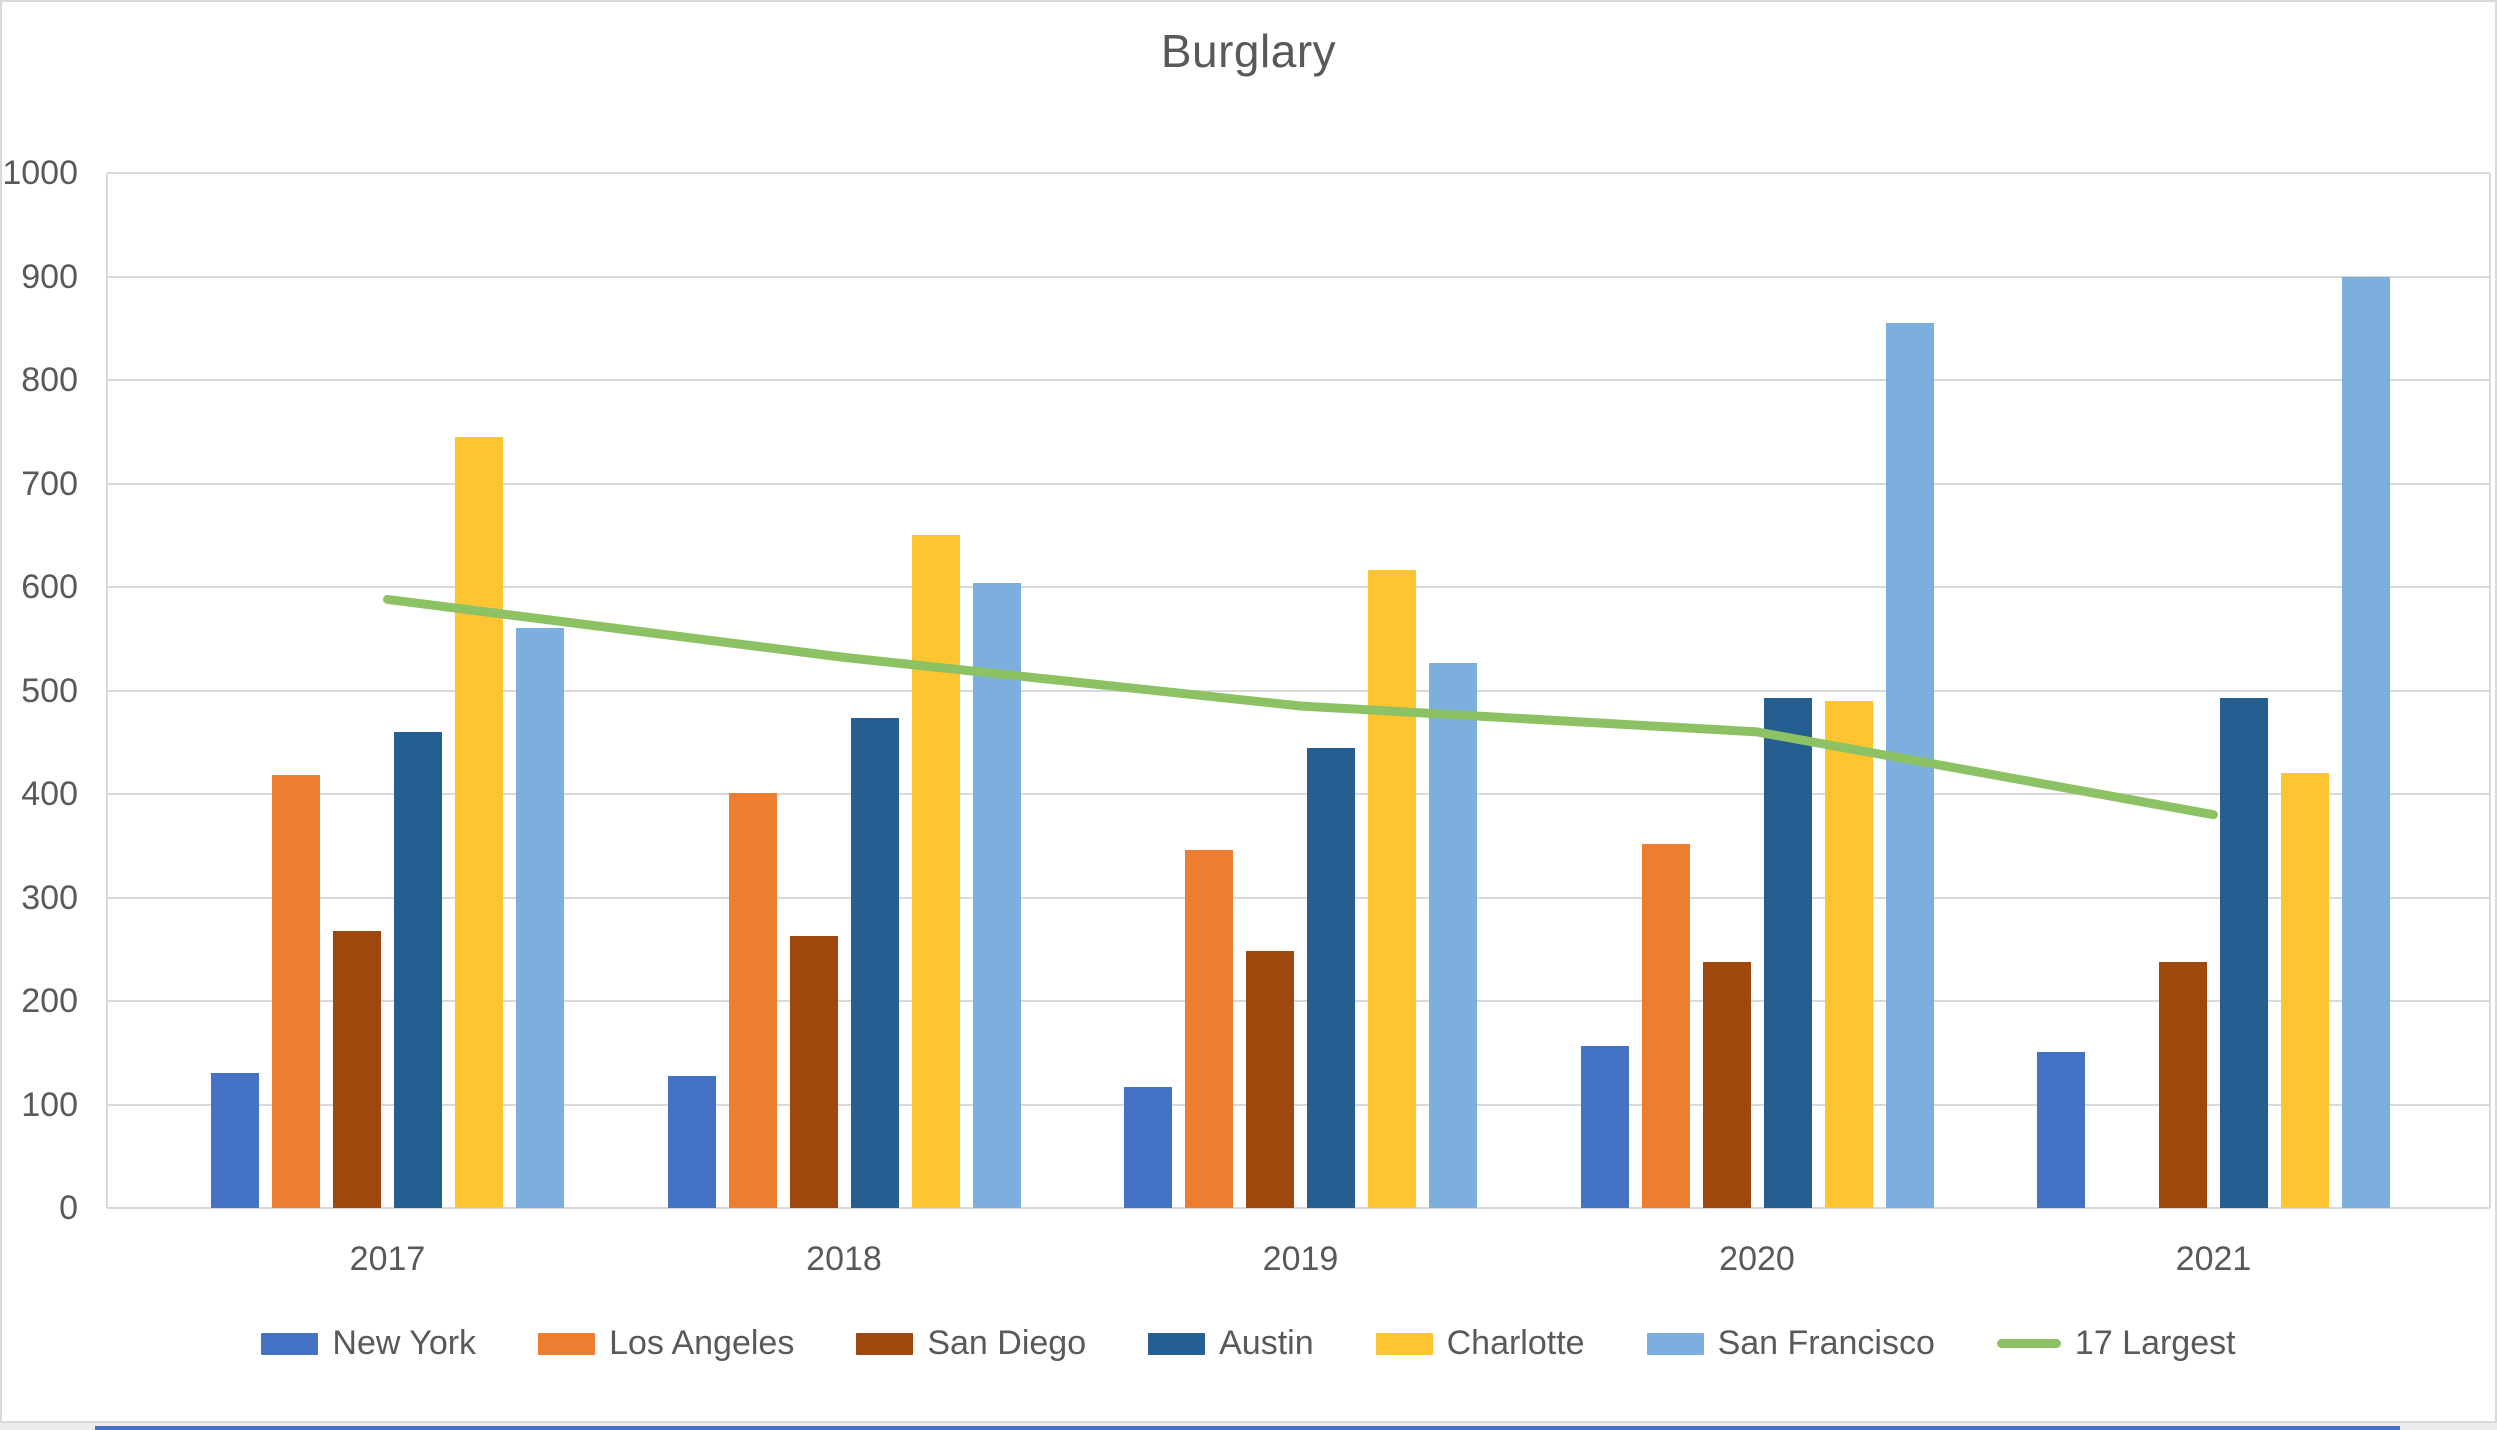  I want to click on bar-new-york-2018, so click(691, 1141).